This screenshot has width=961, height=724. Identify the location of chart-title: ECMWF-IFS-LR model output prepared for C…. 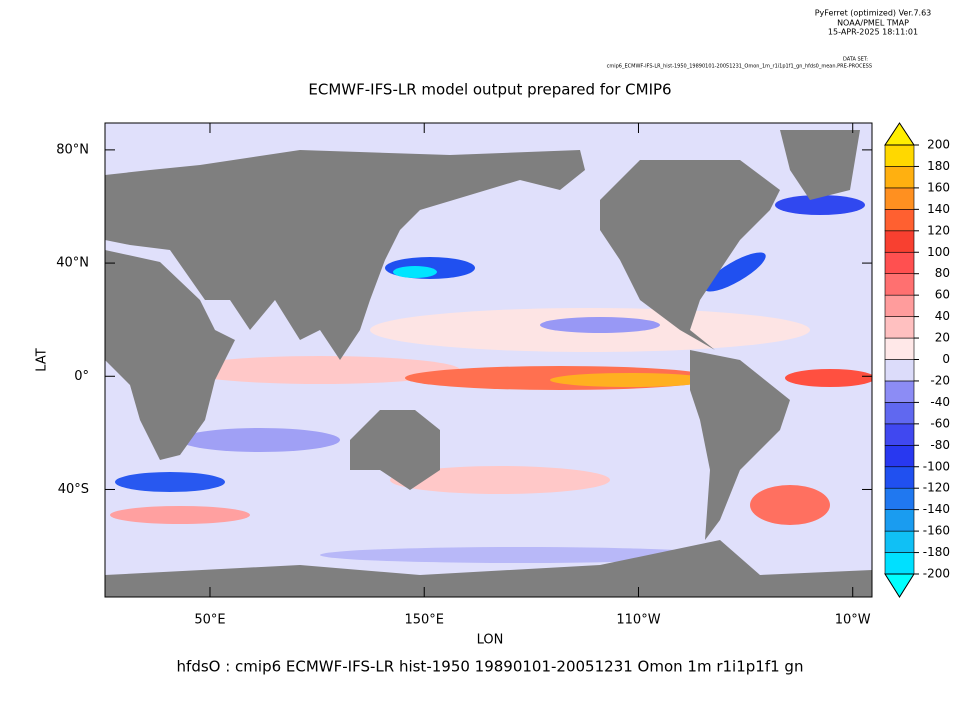
(489, 90).